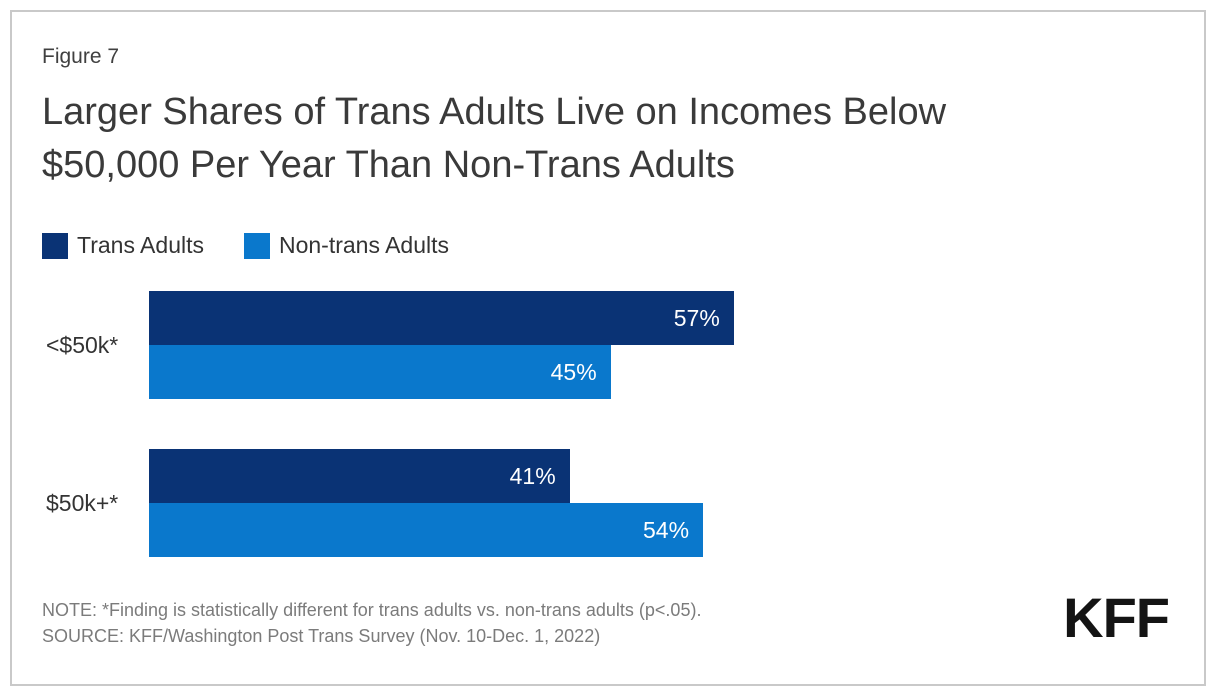 Image resolution: width=1220 pixels, height=700 pixels. Describe the element at coordinates (573, 371) in the screenshot. I see `bar-value-label: 45%` at that location.